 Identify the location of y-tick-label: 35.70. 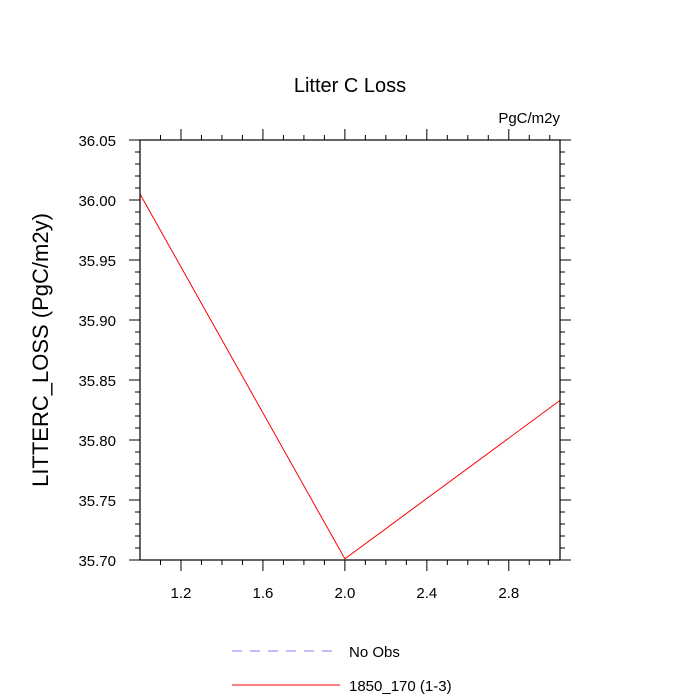
(97, 561).